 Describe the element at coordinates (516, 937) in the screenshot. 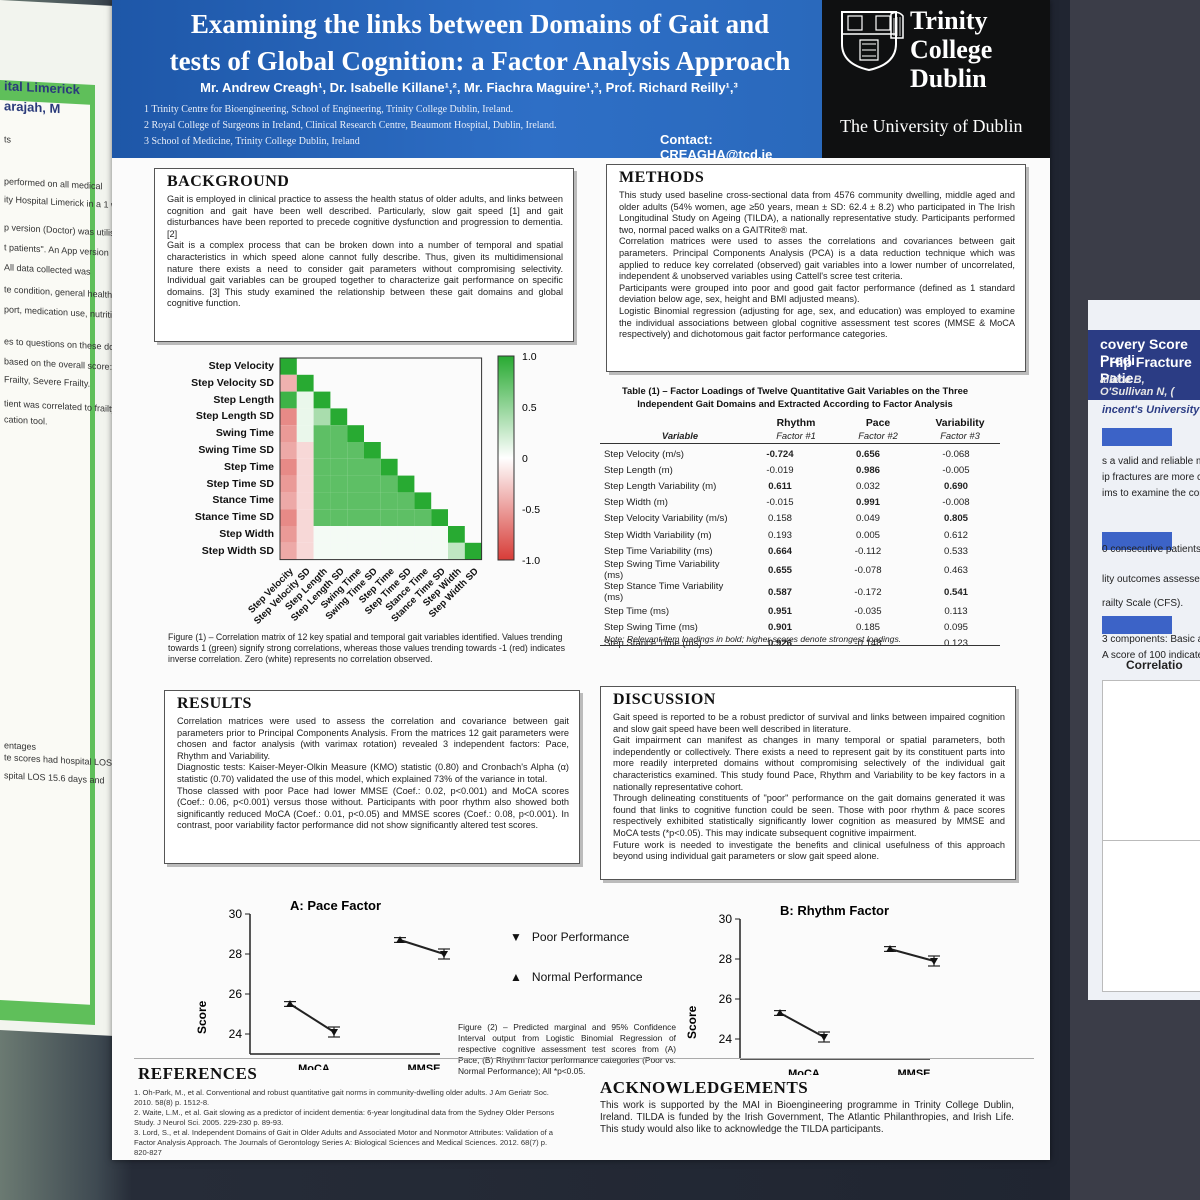

I see `poor-marker-icon: ▼` at that location.